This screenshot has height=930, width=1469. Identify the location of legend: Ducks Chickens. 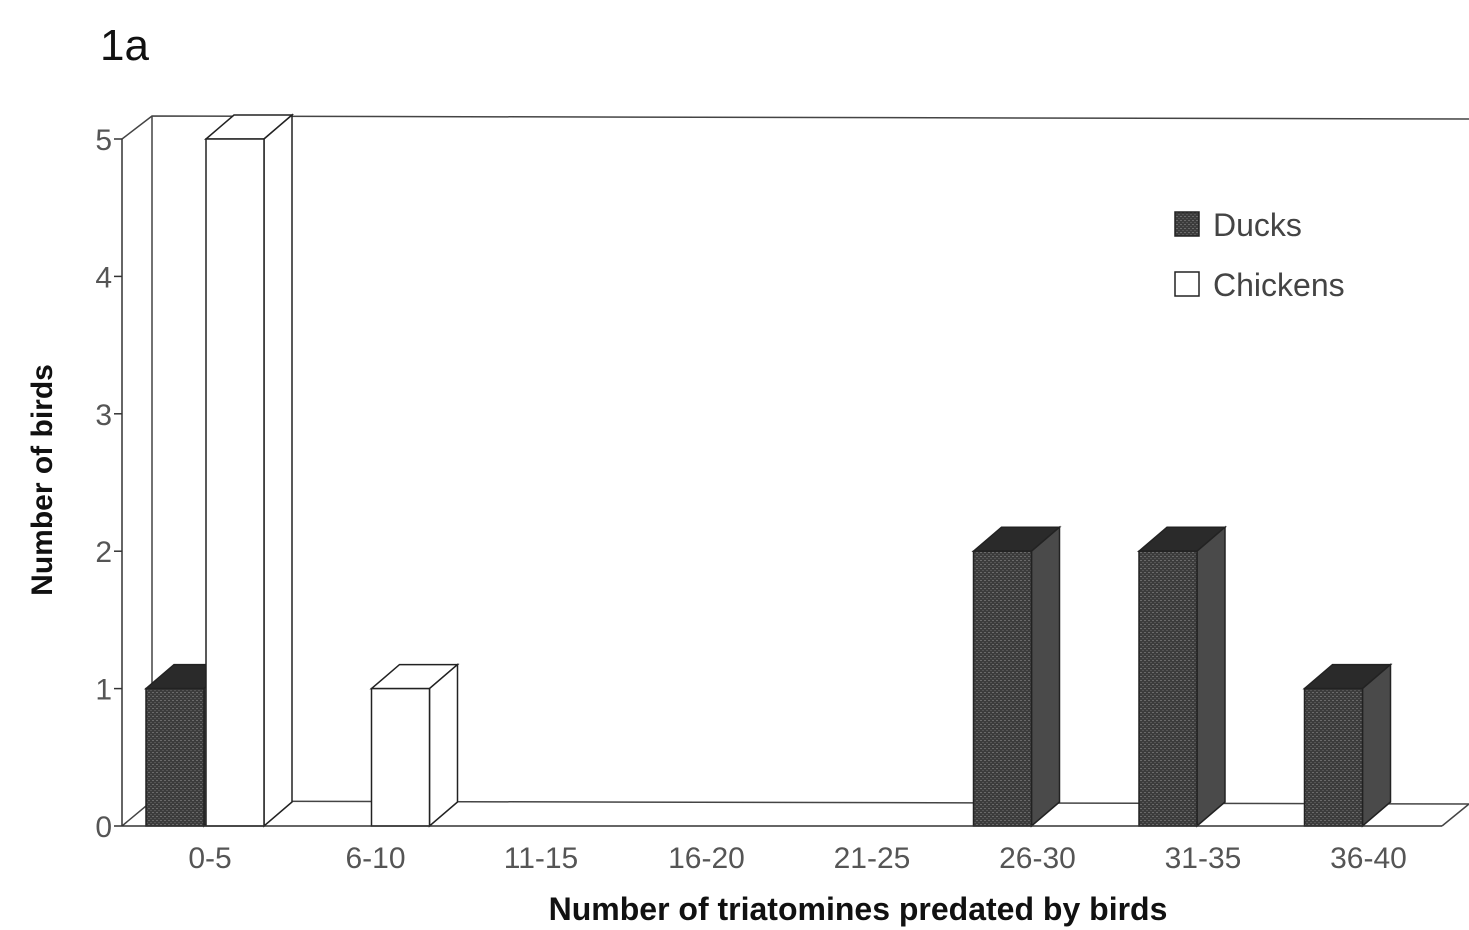
(1259, 255).